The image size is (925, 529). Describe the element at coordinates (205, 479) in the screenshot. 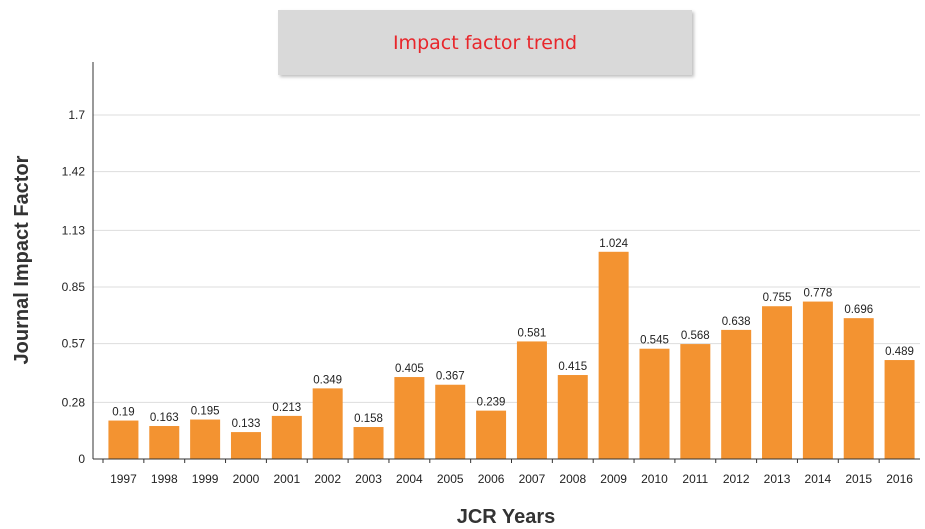

I see `x-tick-label-1999: 1999` at that location.